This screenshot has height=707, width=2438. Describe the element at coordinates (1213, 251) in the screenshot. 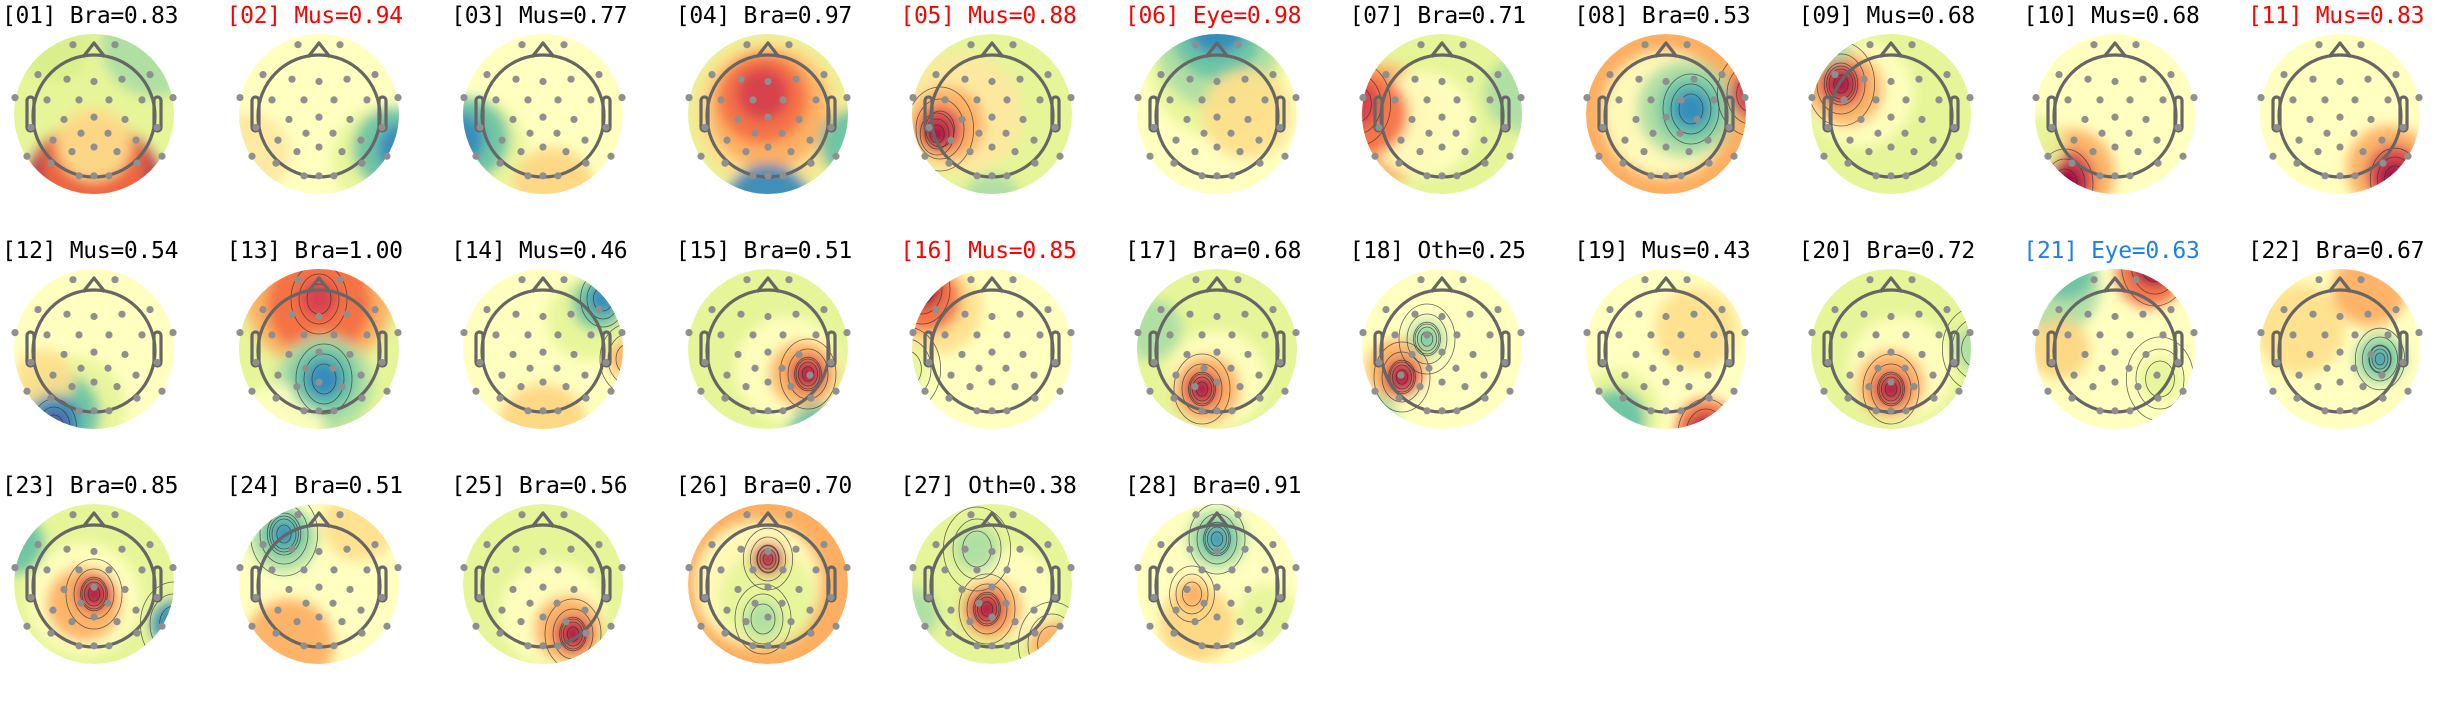

I see `component-title: [17] Bra=0.68` at that location.